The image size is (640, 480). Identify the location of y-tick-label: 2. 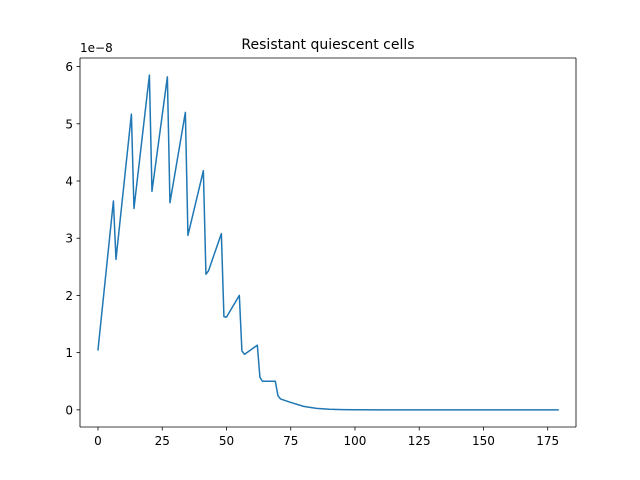
(69, 296).